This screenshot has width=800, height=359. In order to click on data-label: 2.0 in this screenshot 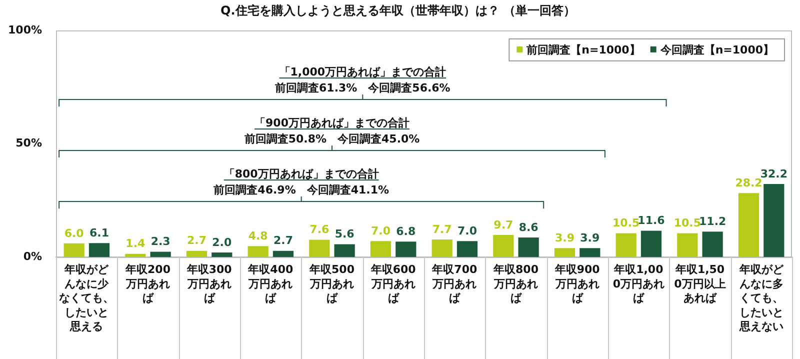, I will do `click(222, 242)`.